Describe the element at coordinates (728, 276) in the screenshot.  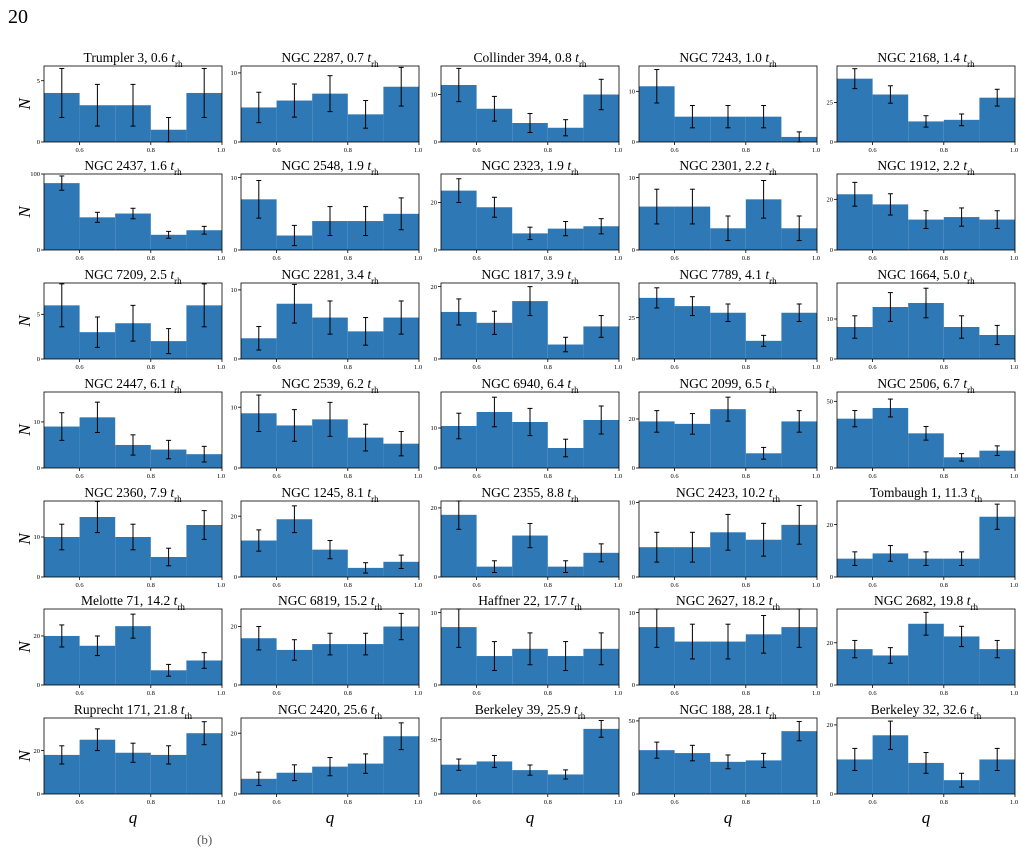
I see `panel-title: NGC 7789, 4.1 trh` at that location.